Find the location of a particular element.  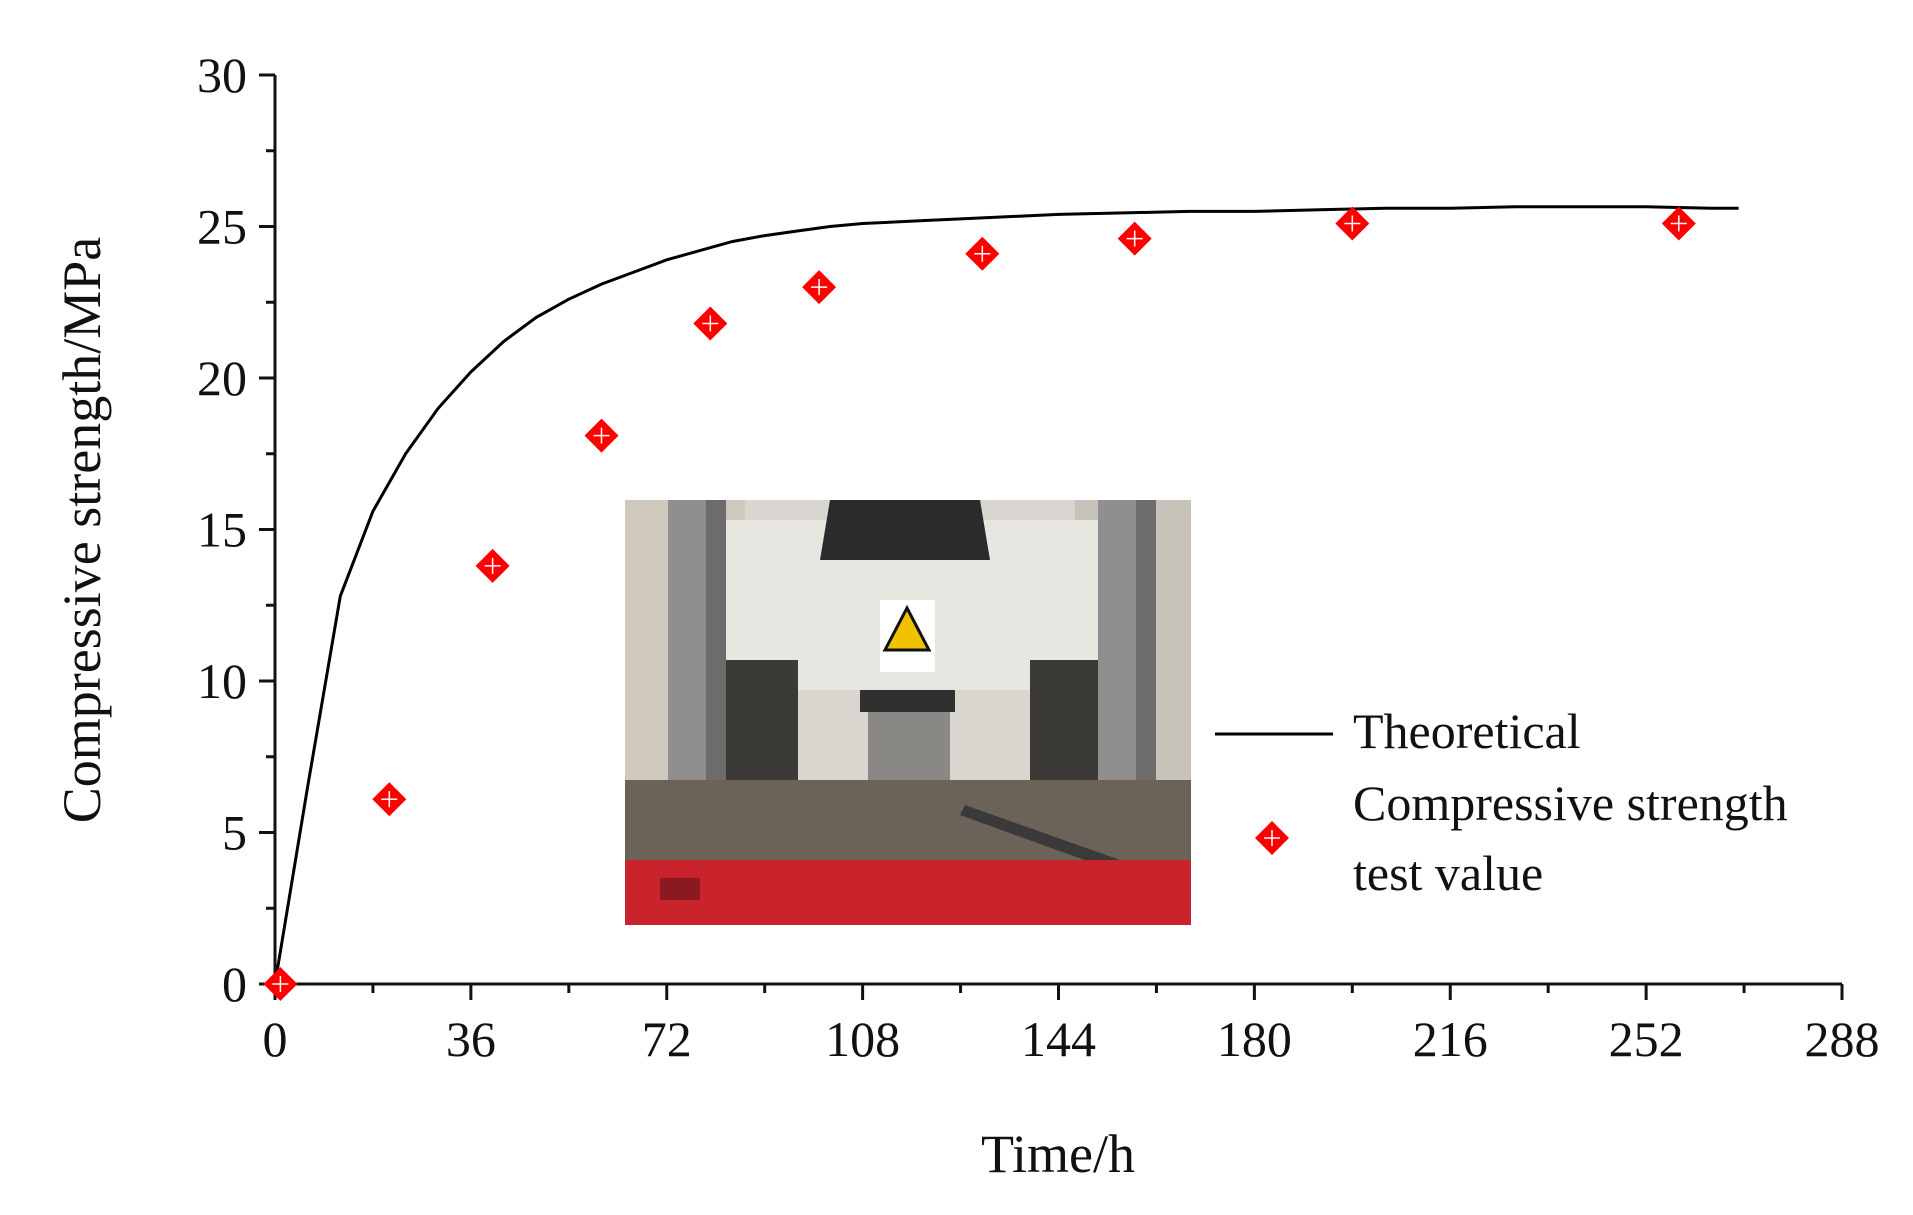

x-tick-label: 180 is located at coordinates (1254, 1039).